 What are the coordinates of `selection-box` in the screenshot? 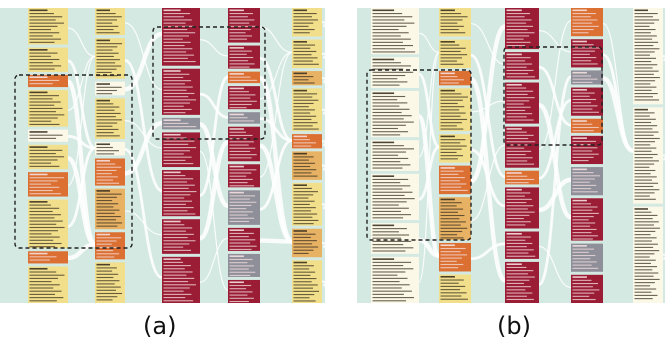 It's located at (553, 96).